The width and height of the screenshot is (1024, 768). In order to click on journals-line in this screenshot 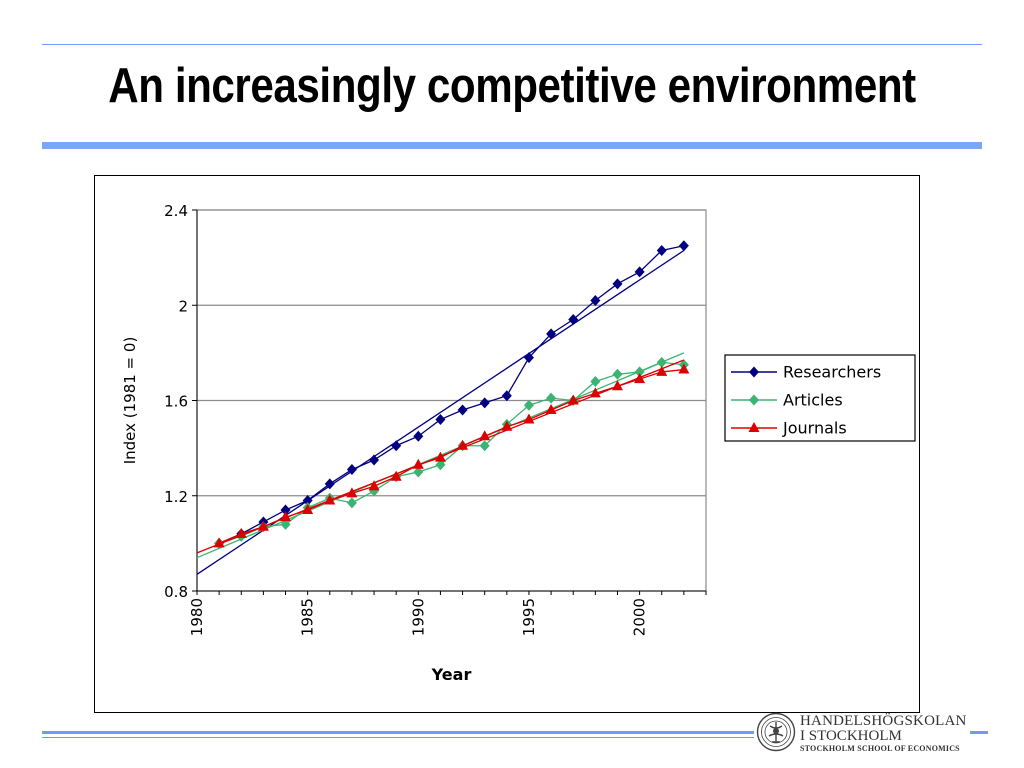, I will do `click(451, 456)`.